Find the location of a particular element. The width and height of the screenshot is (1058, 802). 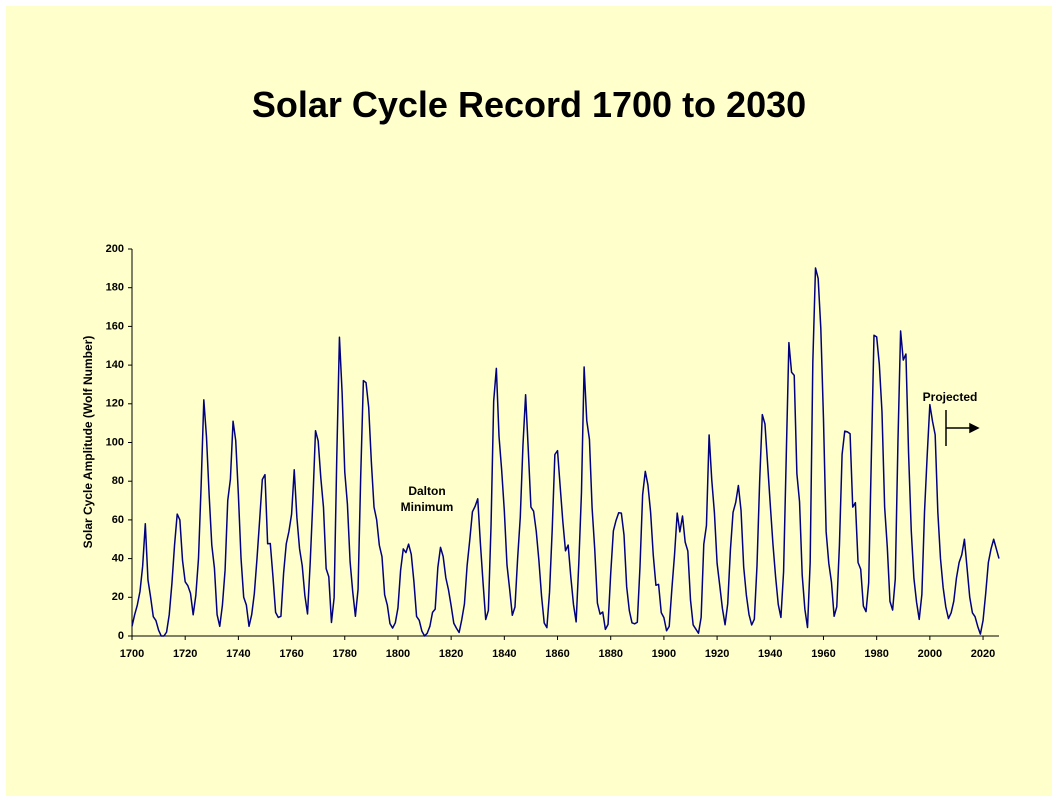

y-tick-label: 60 is located at coordinates (118, 520).